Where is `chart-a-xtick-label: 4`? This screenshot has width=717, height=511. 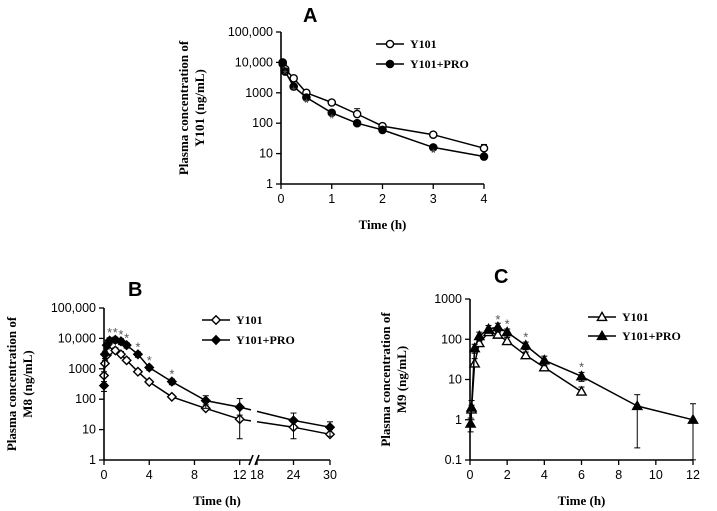 chart-a-xtick-label: 4 is located at coordinates (484, 199).